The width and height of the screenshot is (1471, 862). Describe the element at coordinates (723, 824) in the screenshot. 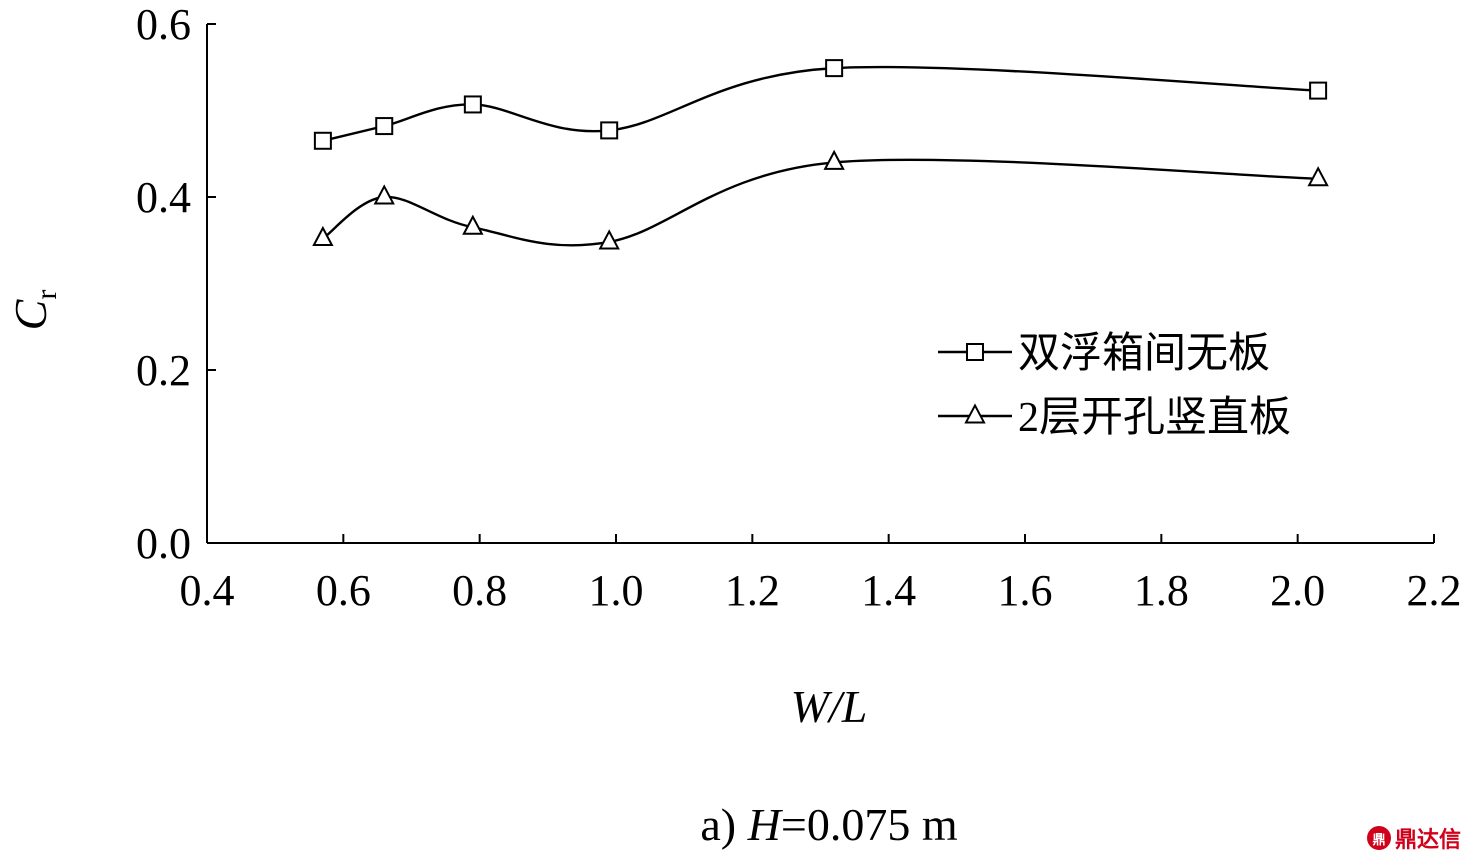

I see `caption-prefix: a)` at that location.